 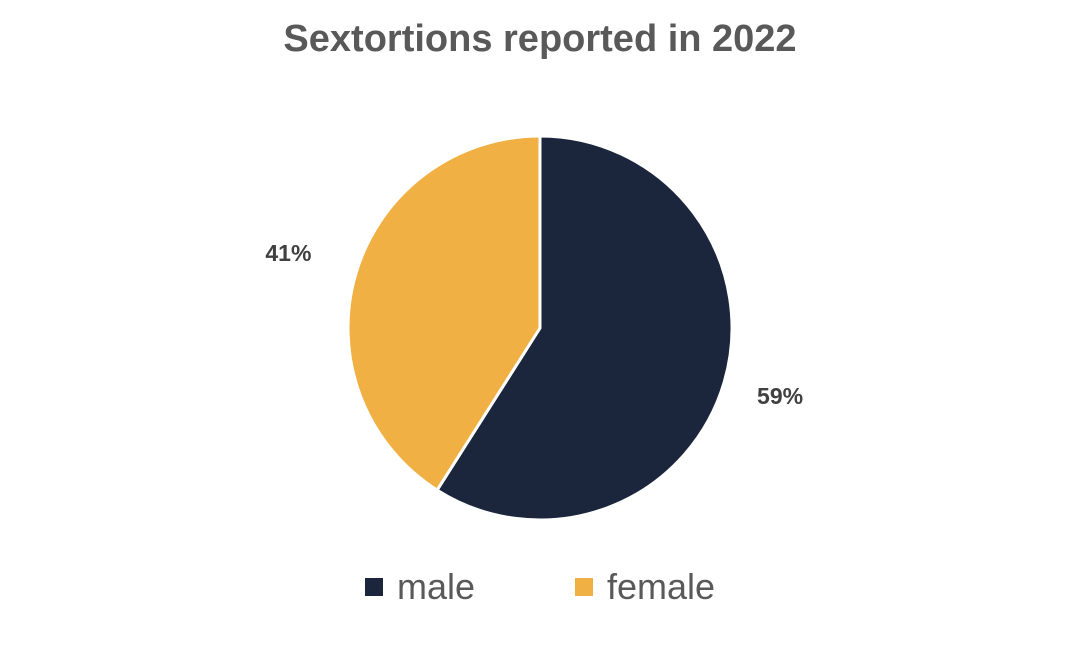 I want to click on legend: male female, so click(x=540, y=587).